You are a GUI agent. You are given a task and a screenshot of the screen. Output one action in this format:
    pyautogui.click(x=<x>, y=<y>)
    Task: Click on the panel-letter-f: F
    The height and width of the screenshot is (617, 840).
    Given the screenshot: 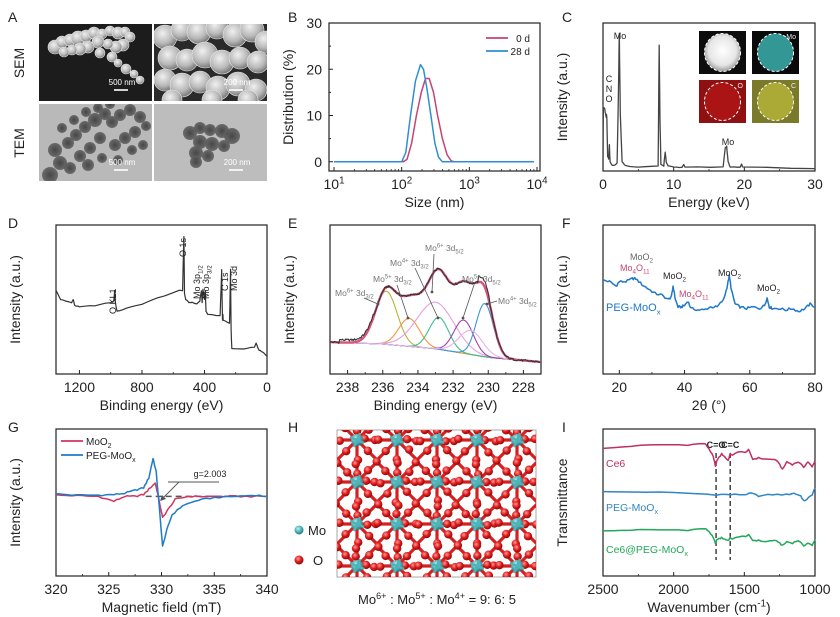 What is the action you would take?
    pyautogui.click(x=566, y=223)
    